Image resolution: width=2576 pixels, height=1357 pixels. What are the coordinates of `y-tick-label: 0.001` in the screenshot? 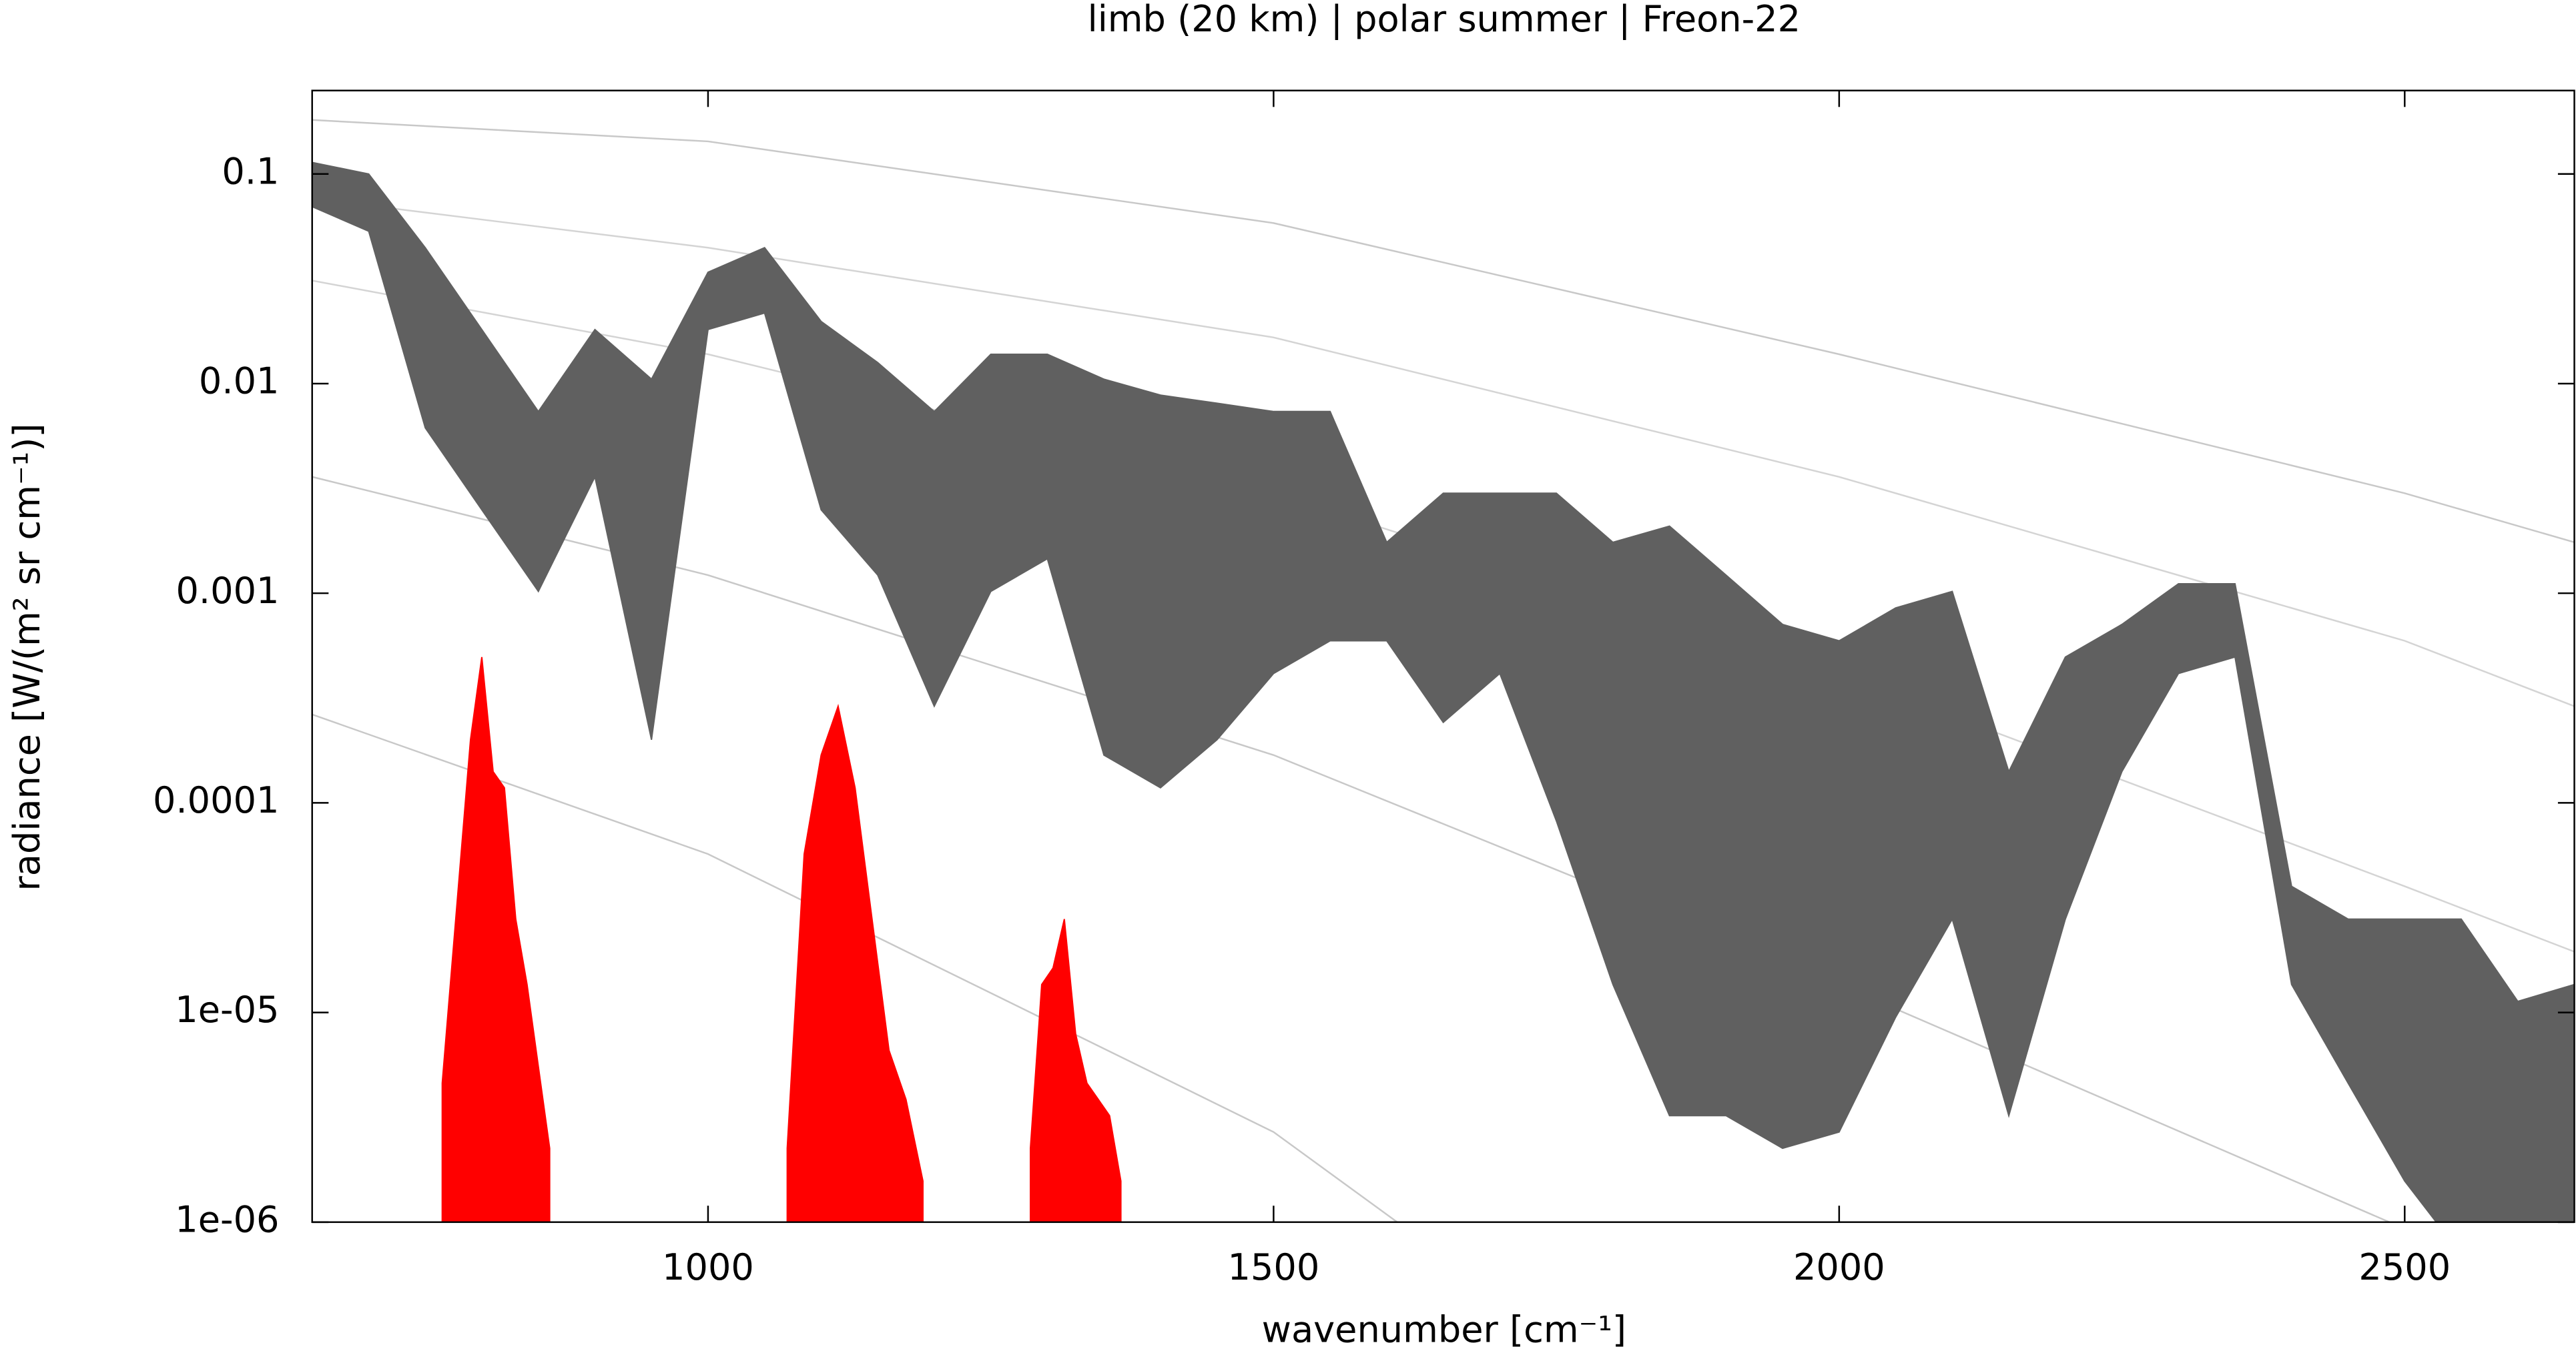 It's located at (228, 591).